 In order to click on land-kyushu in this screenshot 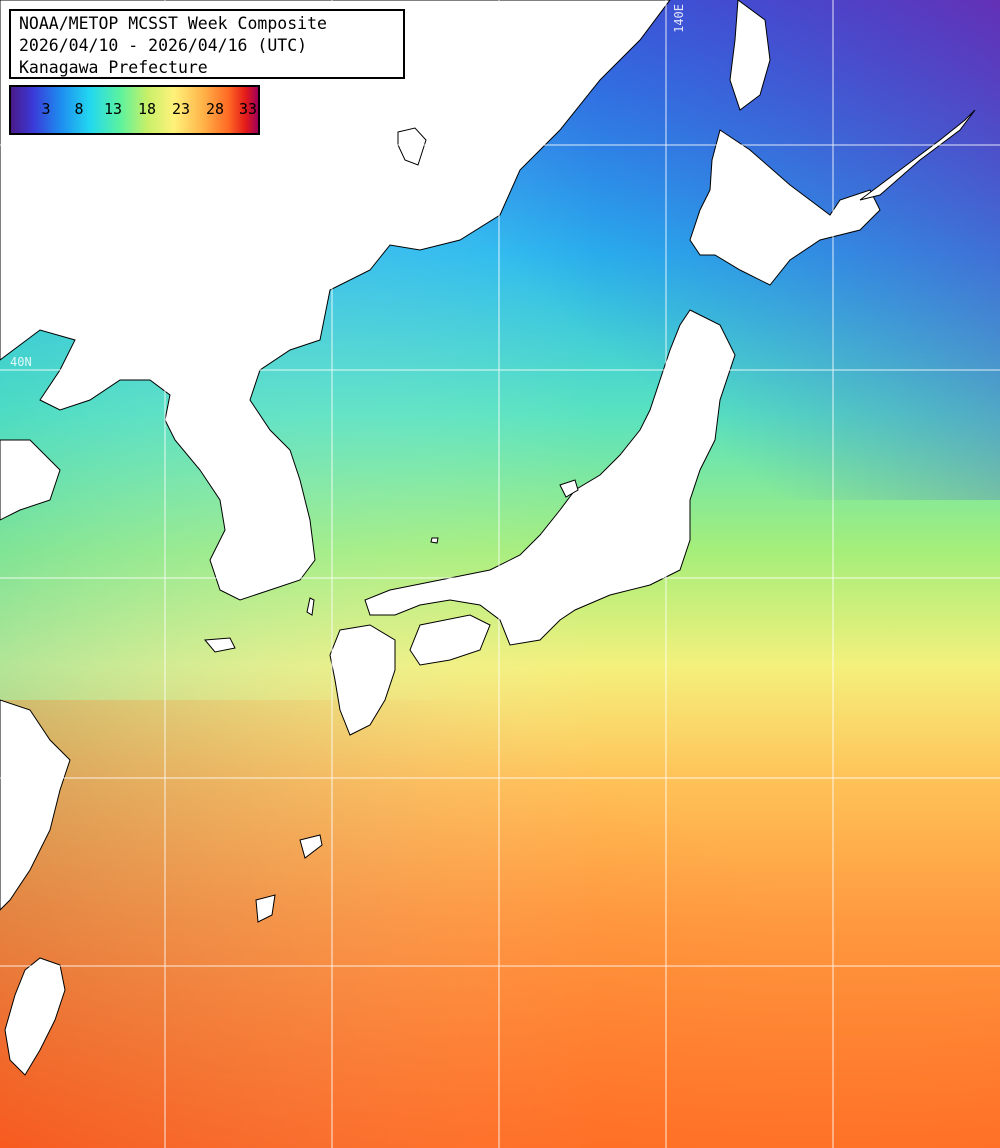, I will do `click(362, 680)`.